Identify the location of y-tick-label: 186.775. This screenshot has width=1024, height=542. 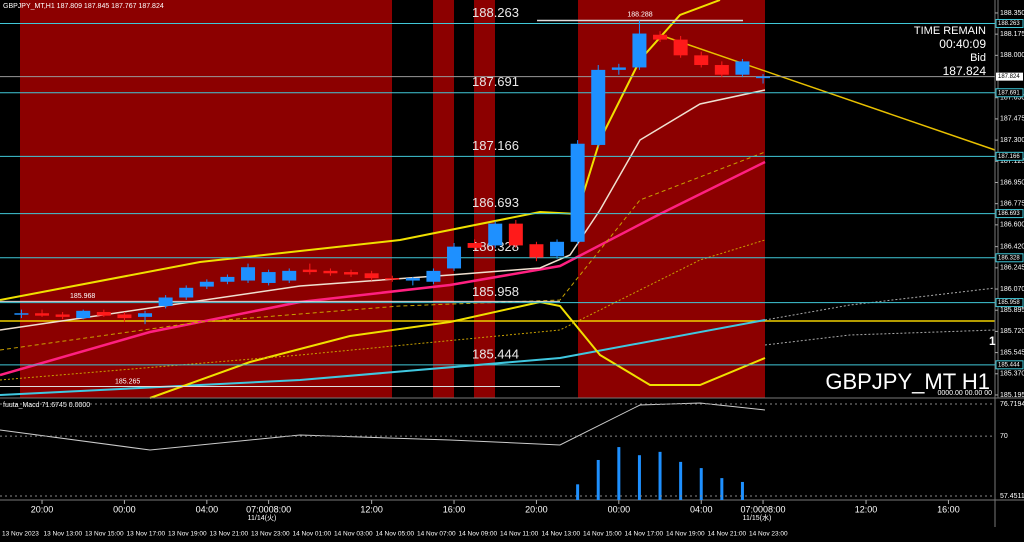
(1012, 204).